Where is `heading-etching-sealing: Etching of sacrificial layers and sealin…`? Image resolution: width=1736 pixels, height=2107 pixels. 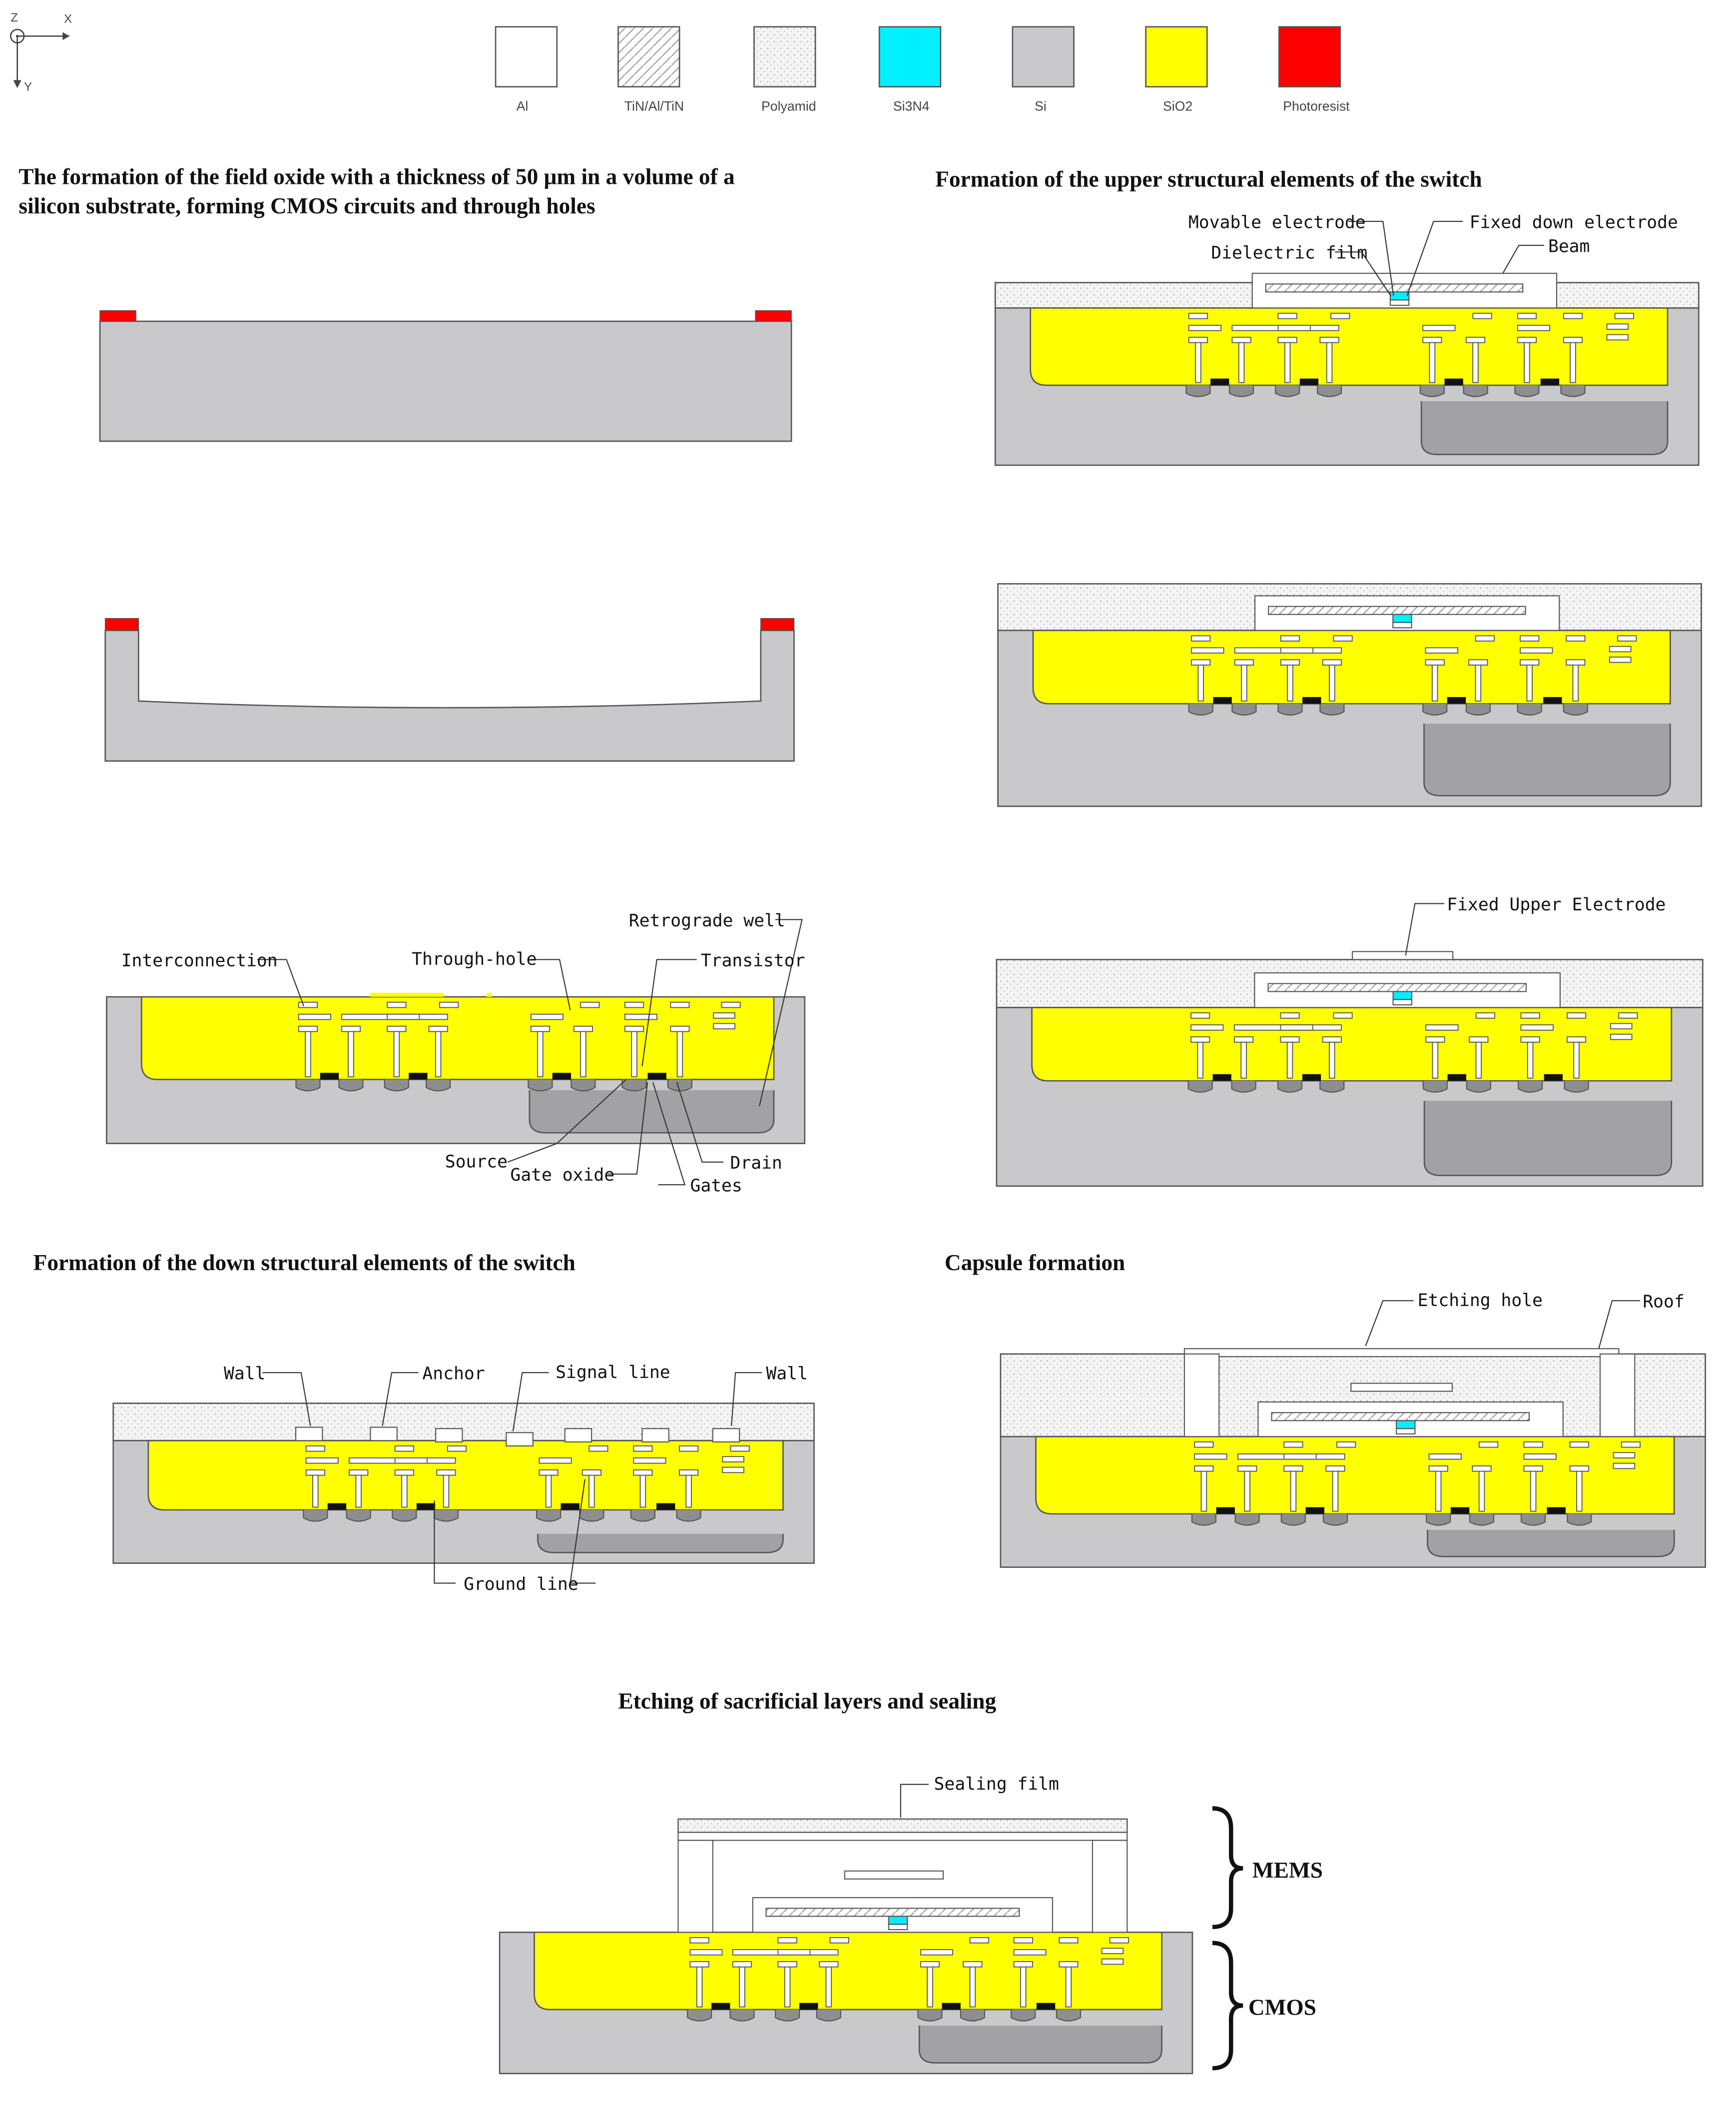 heading-etching-sealing: Etching of sacrificial layers and sealin… is located at coordinates (807, 1700).